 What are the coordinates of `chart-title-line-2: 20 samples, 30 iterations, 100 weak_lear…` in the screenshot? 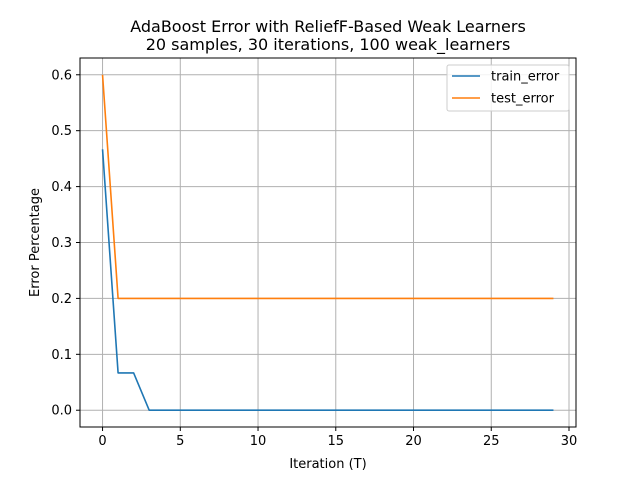 It's located at (328, 45).